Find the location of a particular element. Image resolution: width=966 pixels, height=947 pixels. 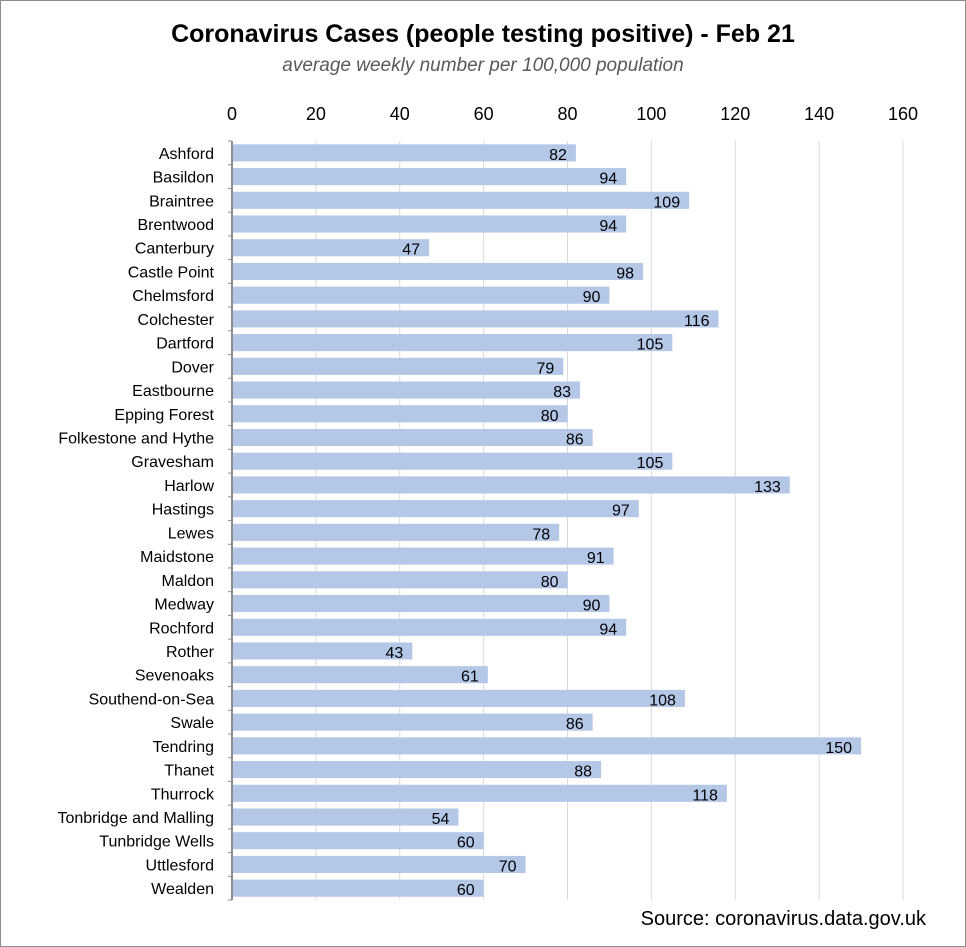

category-label: Swale is located at coordinates (192, 723).